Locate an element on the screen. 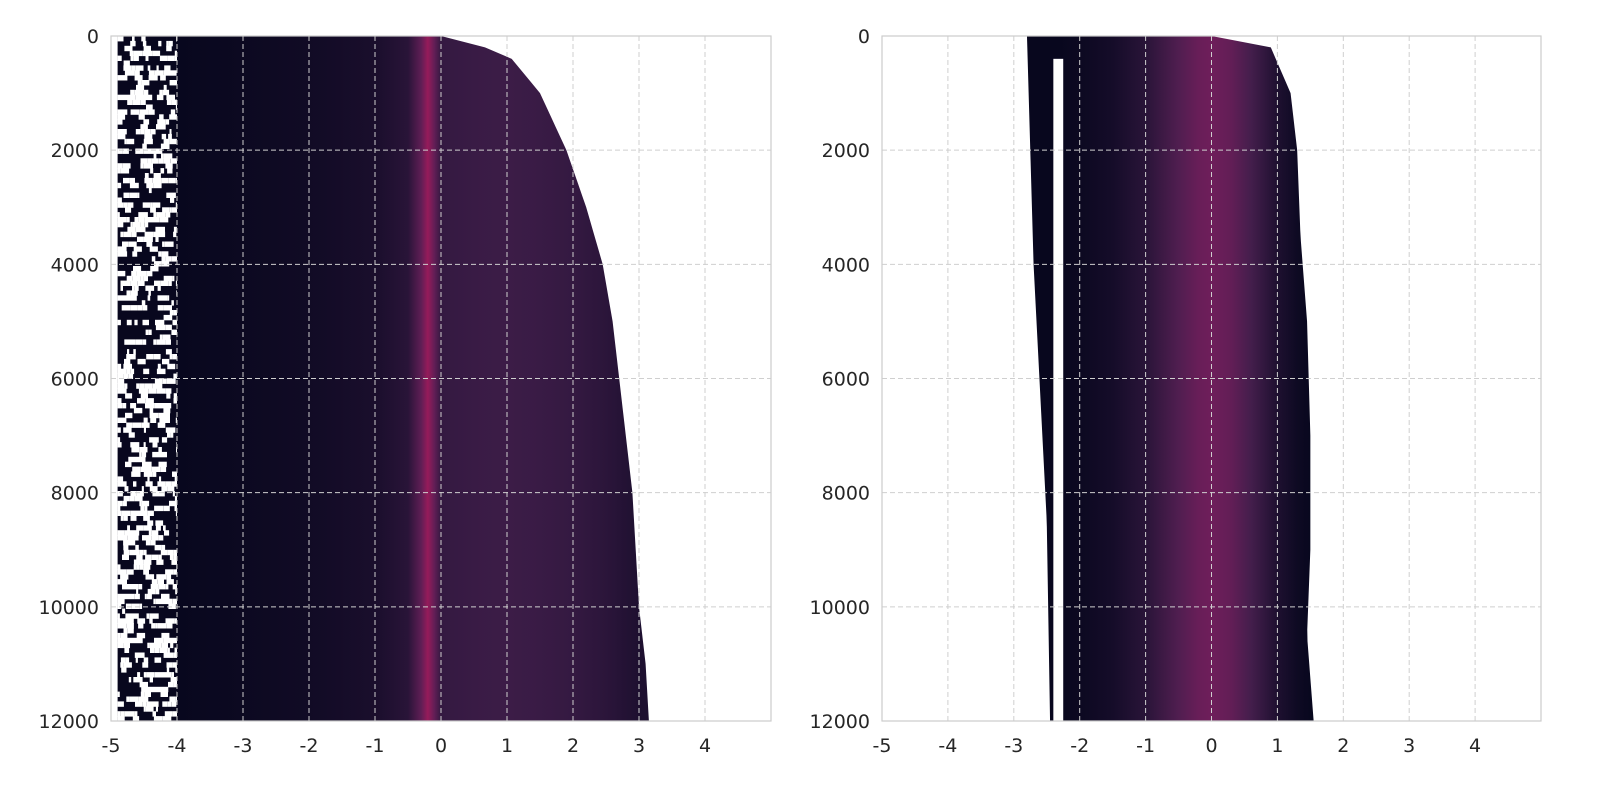  x-tick-label: 2 is located at coordinates (573, 746).